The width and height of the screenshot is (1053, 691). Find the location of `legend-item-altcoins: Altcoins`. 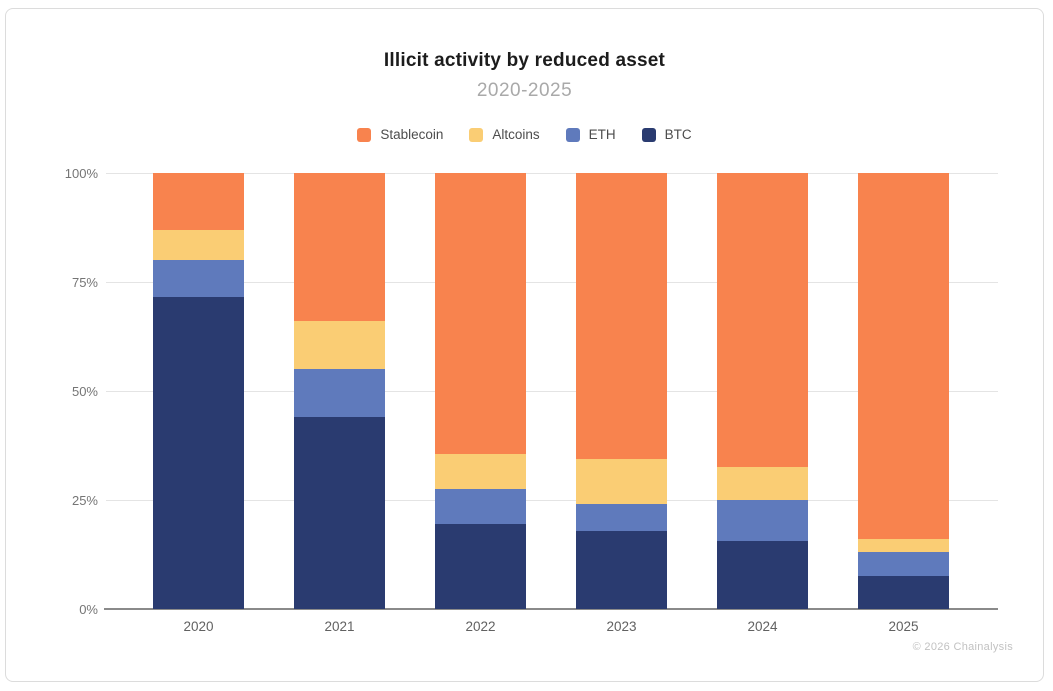

legend-item-altcoins: Altcoins is located at coordinates (504, 134).